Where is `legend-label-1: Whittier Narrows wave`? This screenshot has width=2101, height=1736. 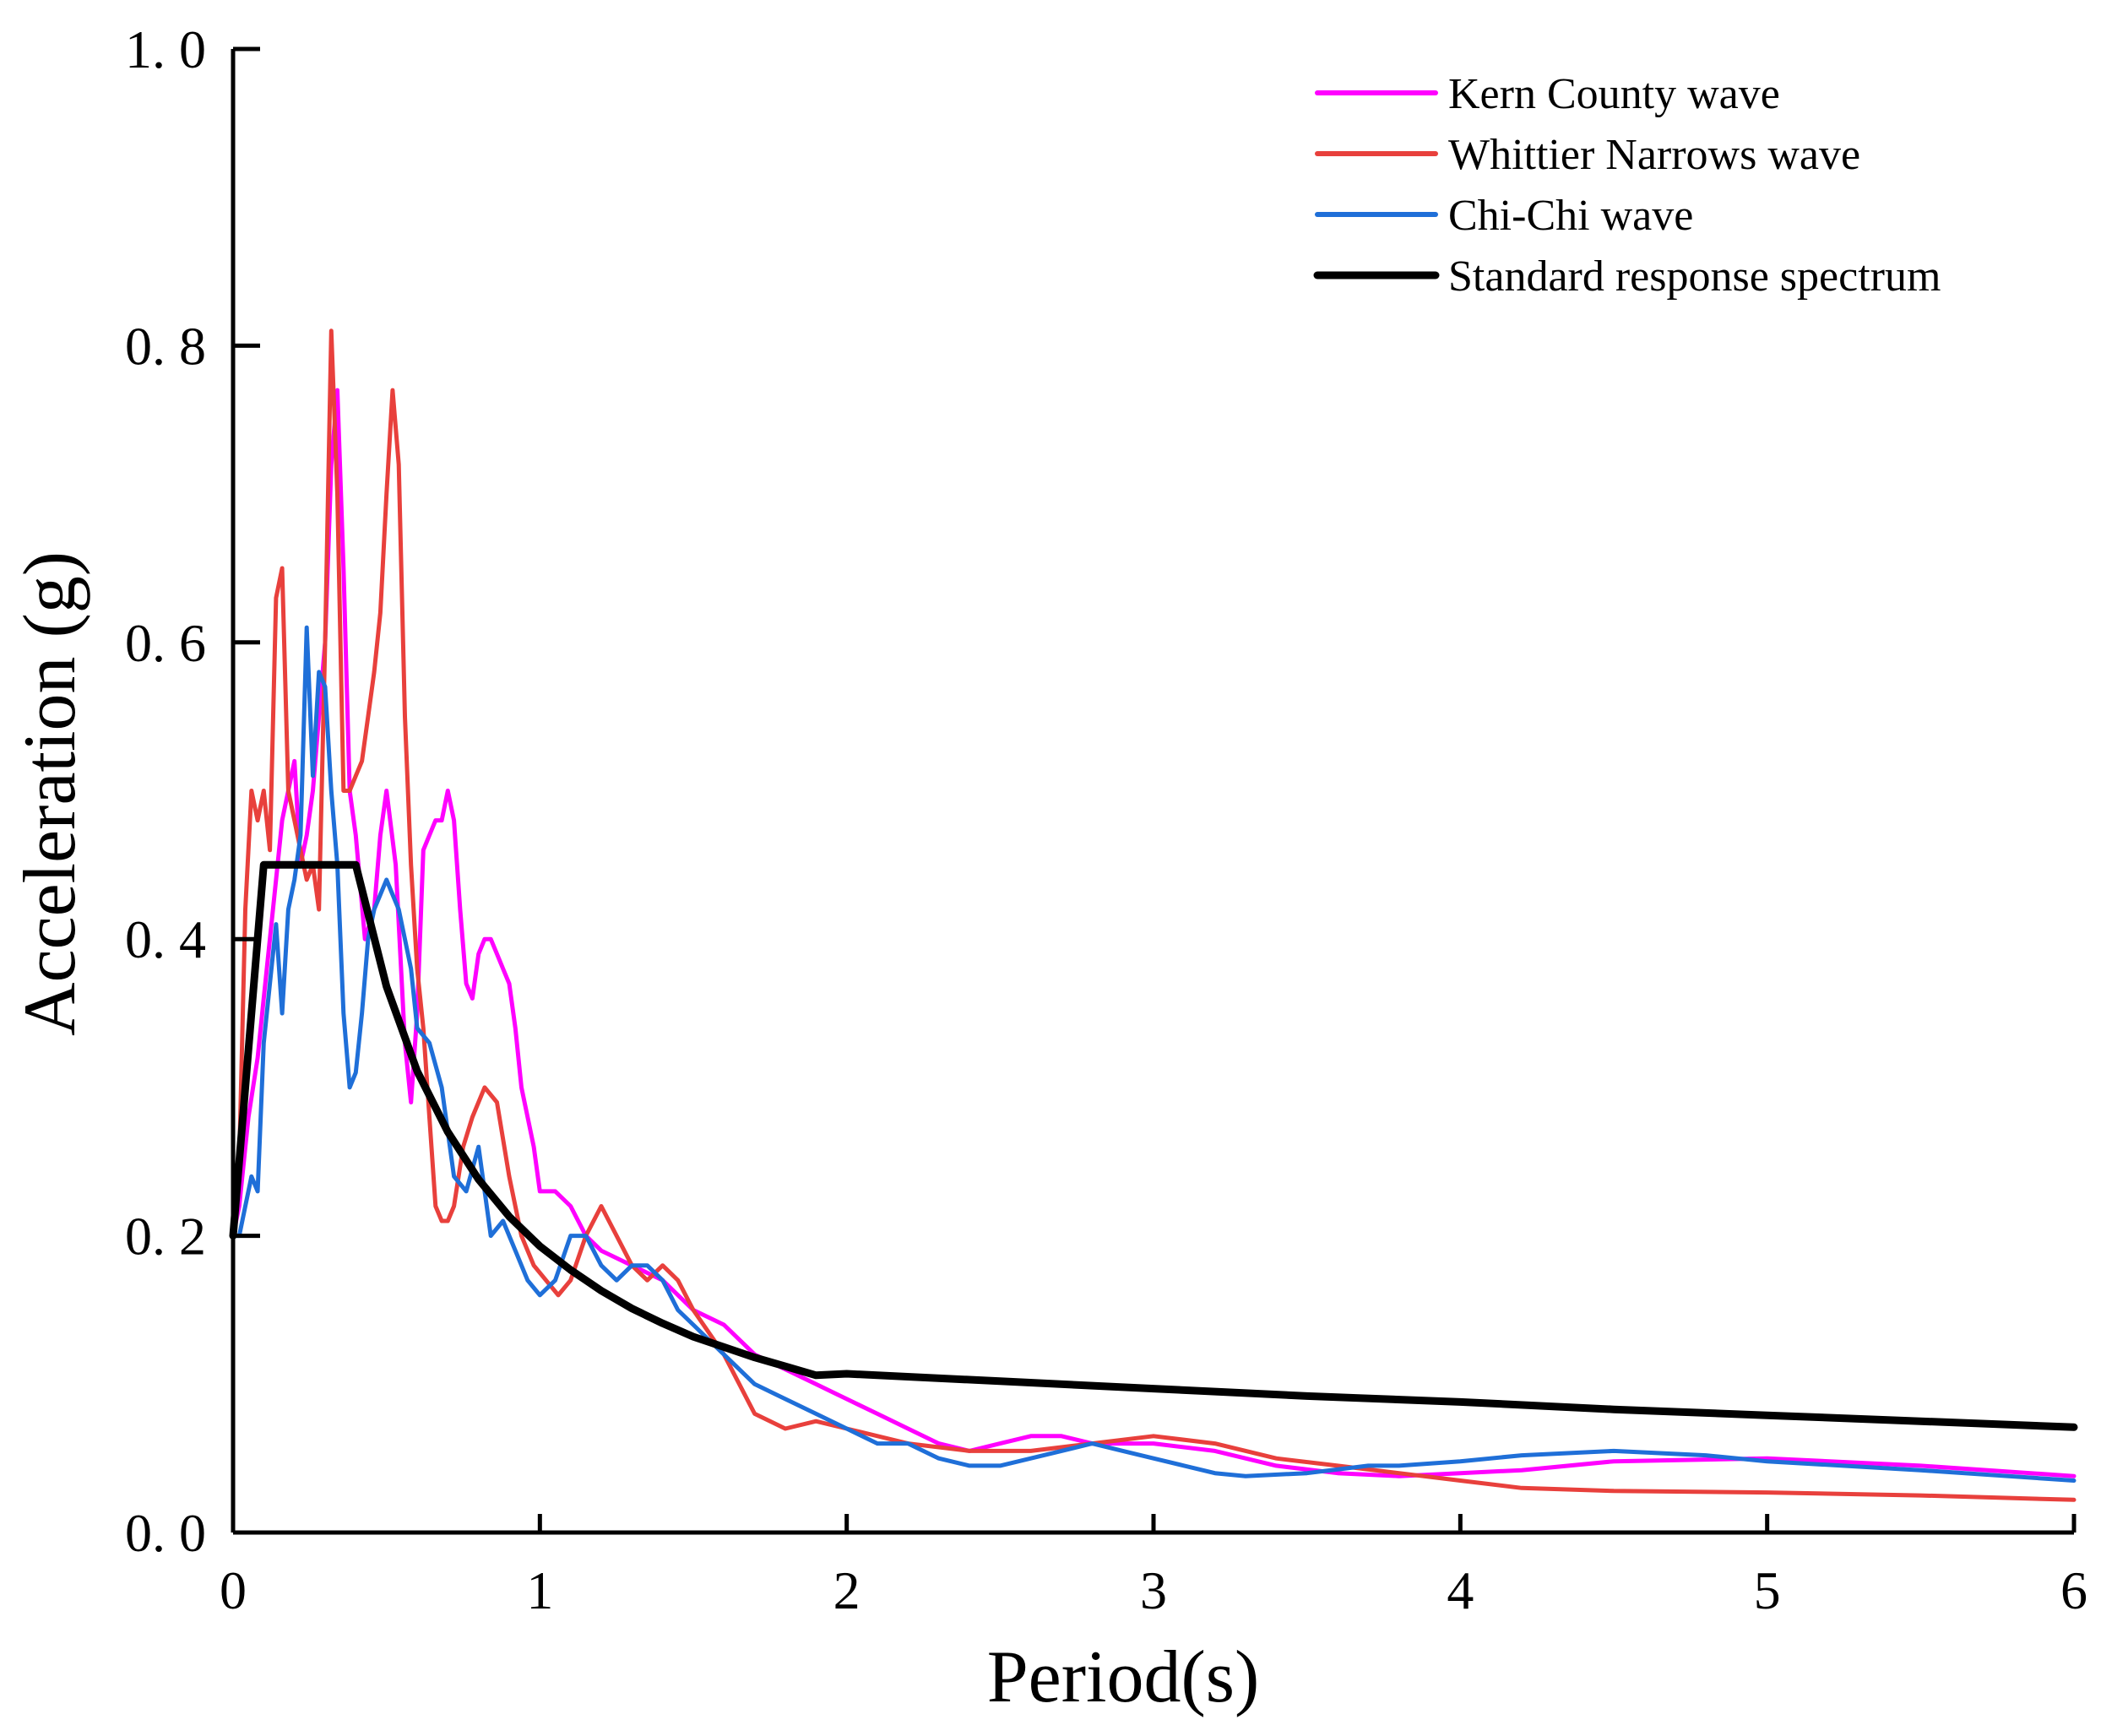 legend-label-1: Whittier Narrows wave is located at coordinates (1654, 155).